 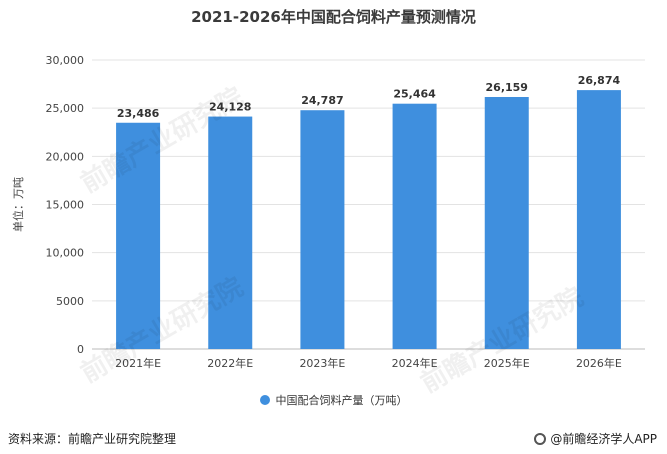 I want to click on y-tick-label: 10,000, so click(x=65, y=253).